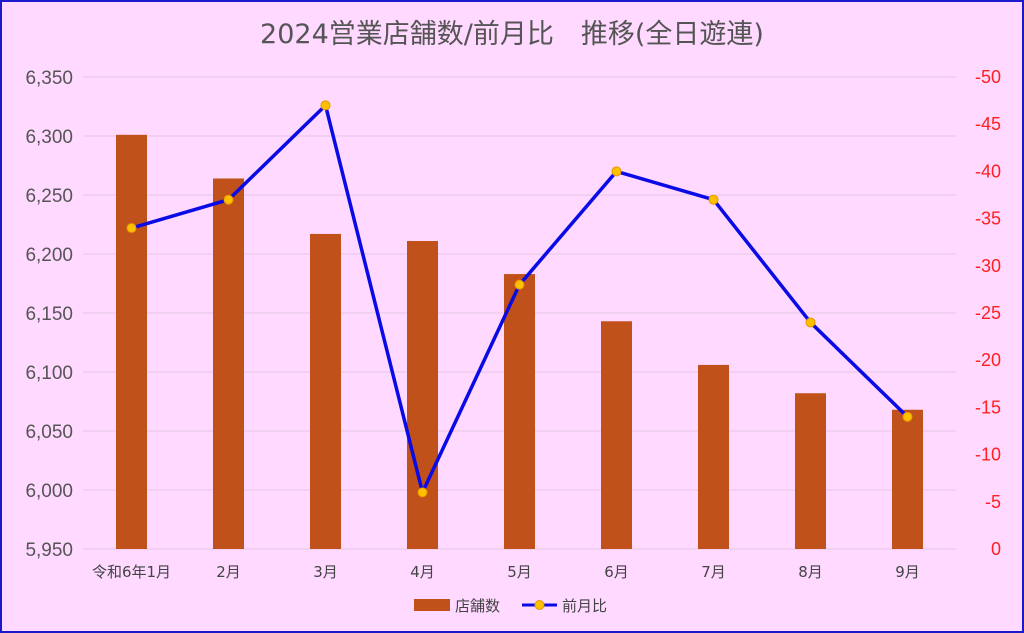 The width and height of the screenshot is (1024, 633). I want to click on right-tick-label: -25, so click(988, 313).